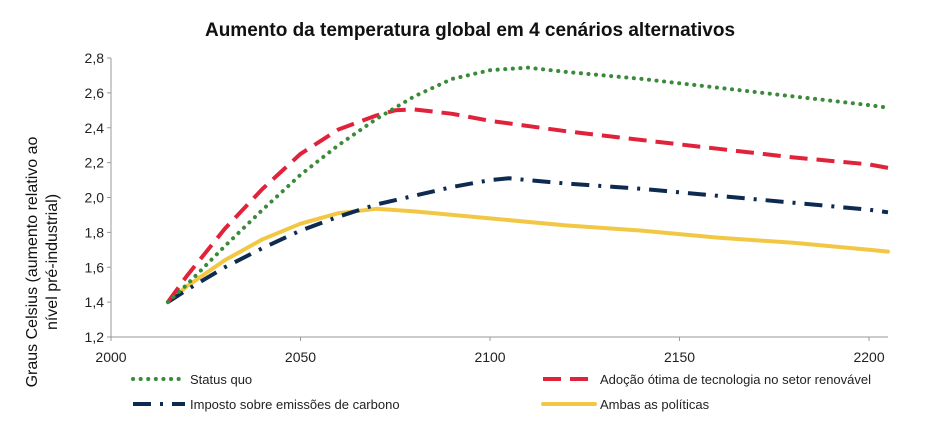 Image resolution: width=951 pixels, height=448 pixels. Describe the element at coordinates (52, 262) in the screenshot. I see `y-axis-label-line-2: nível pré-industrial)` at that location.